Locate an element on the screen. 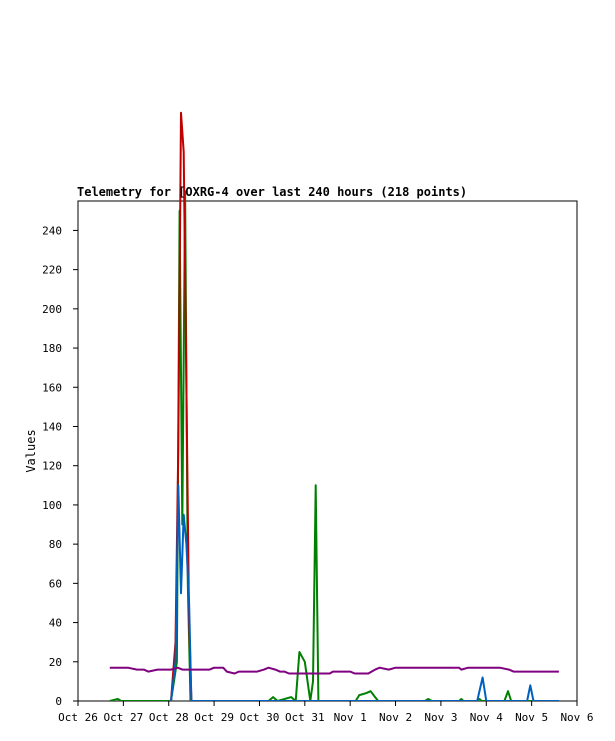 The height and width of the screenshot is (741, 615). x-tick-label: Oct 28 is located at coordinates (169, 717).